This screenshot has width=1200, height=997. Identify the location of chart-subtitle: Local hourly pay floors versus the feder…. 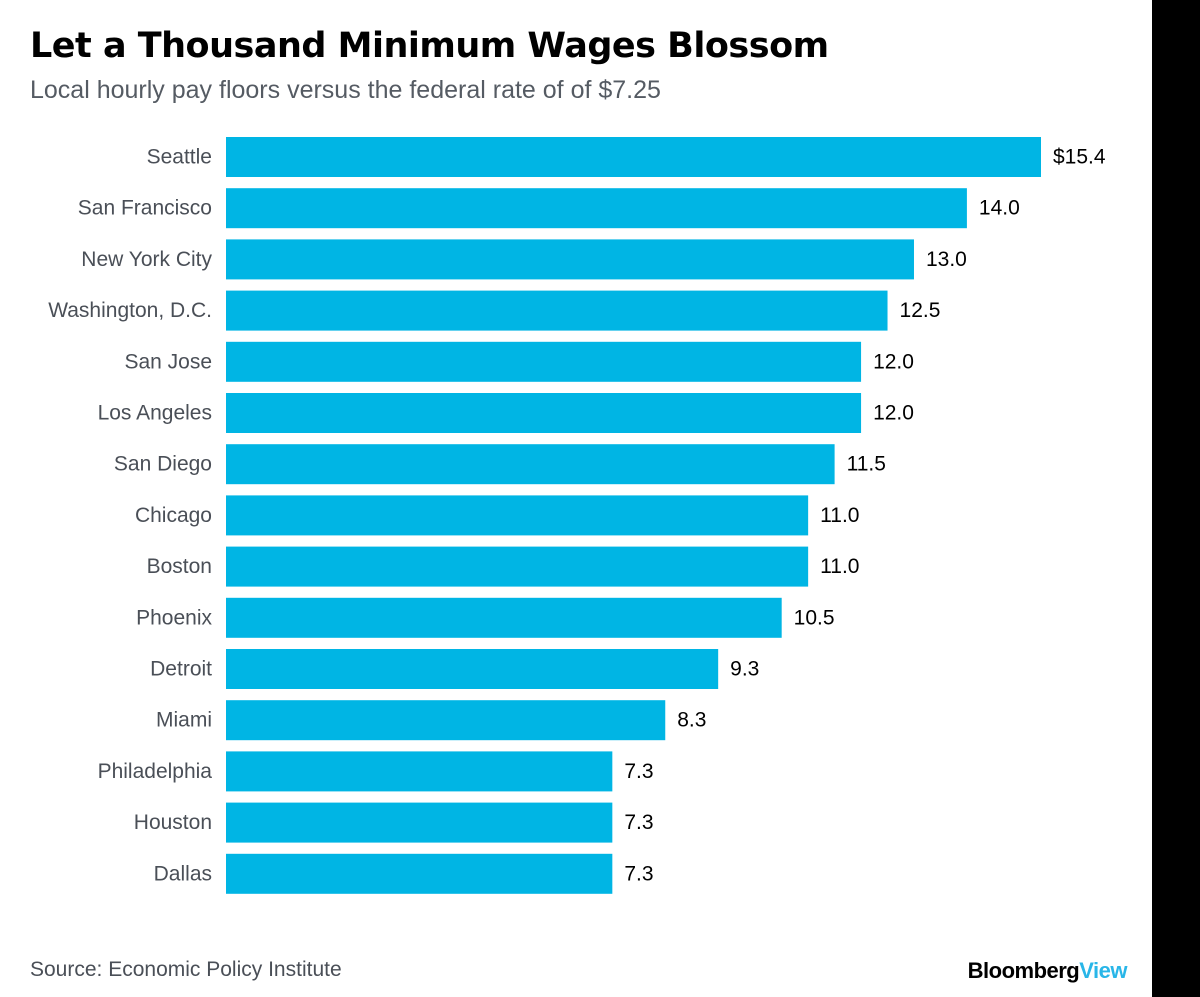
(345, 90).